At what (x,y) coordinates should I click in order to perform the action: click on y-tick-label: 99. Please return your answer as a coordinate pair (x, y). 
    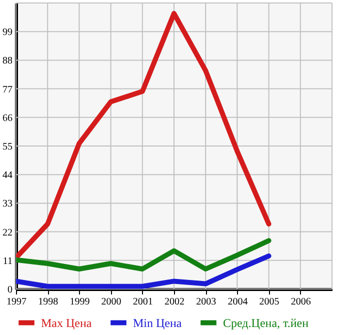
    Looking at the image, I should click on (7, 32).